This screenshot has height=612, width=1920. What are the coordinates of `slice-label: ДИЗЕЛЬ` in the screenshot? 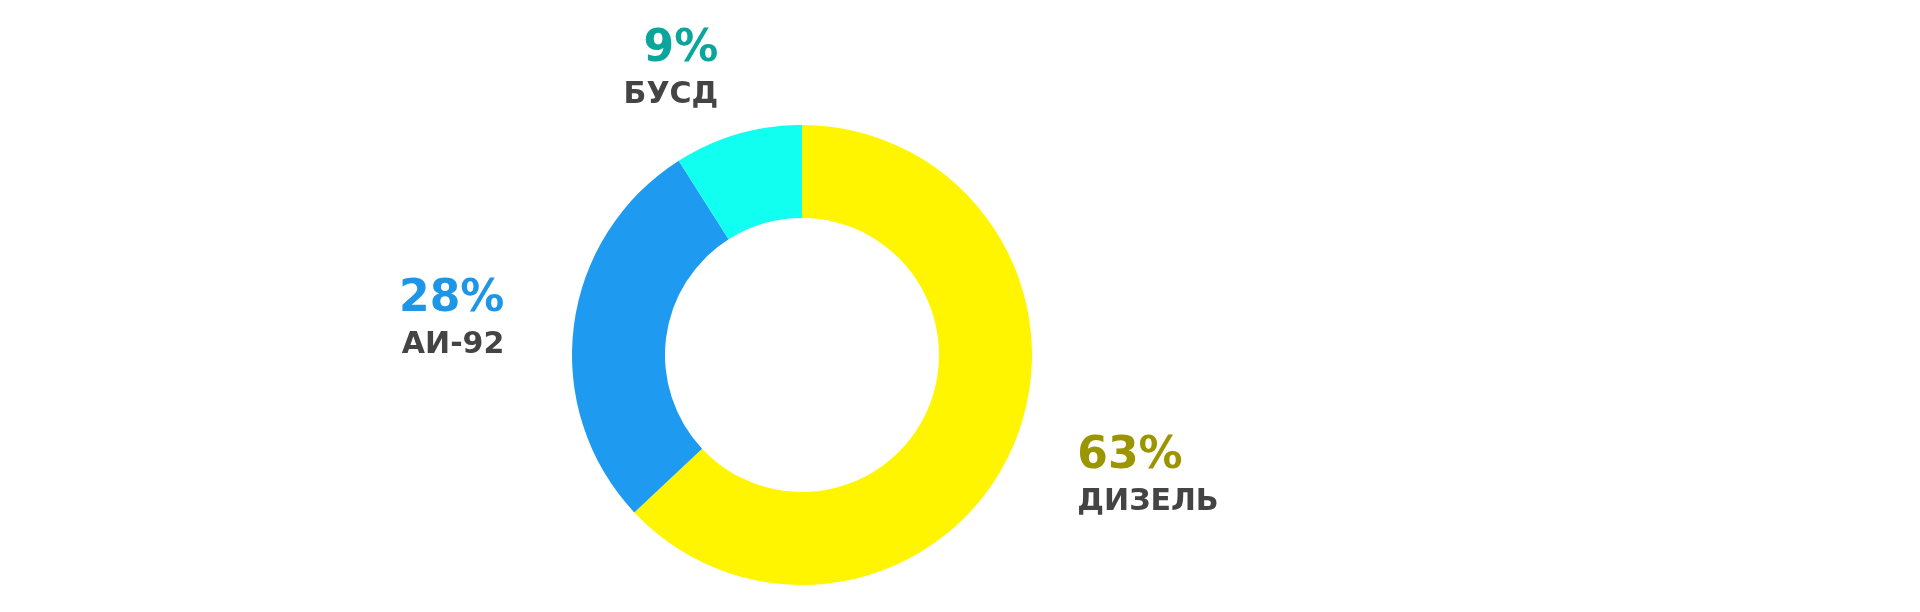 It's located at (1148, 500).